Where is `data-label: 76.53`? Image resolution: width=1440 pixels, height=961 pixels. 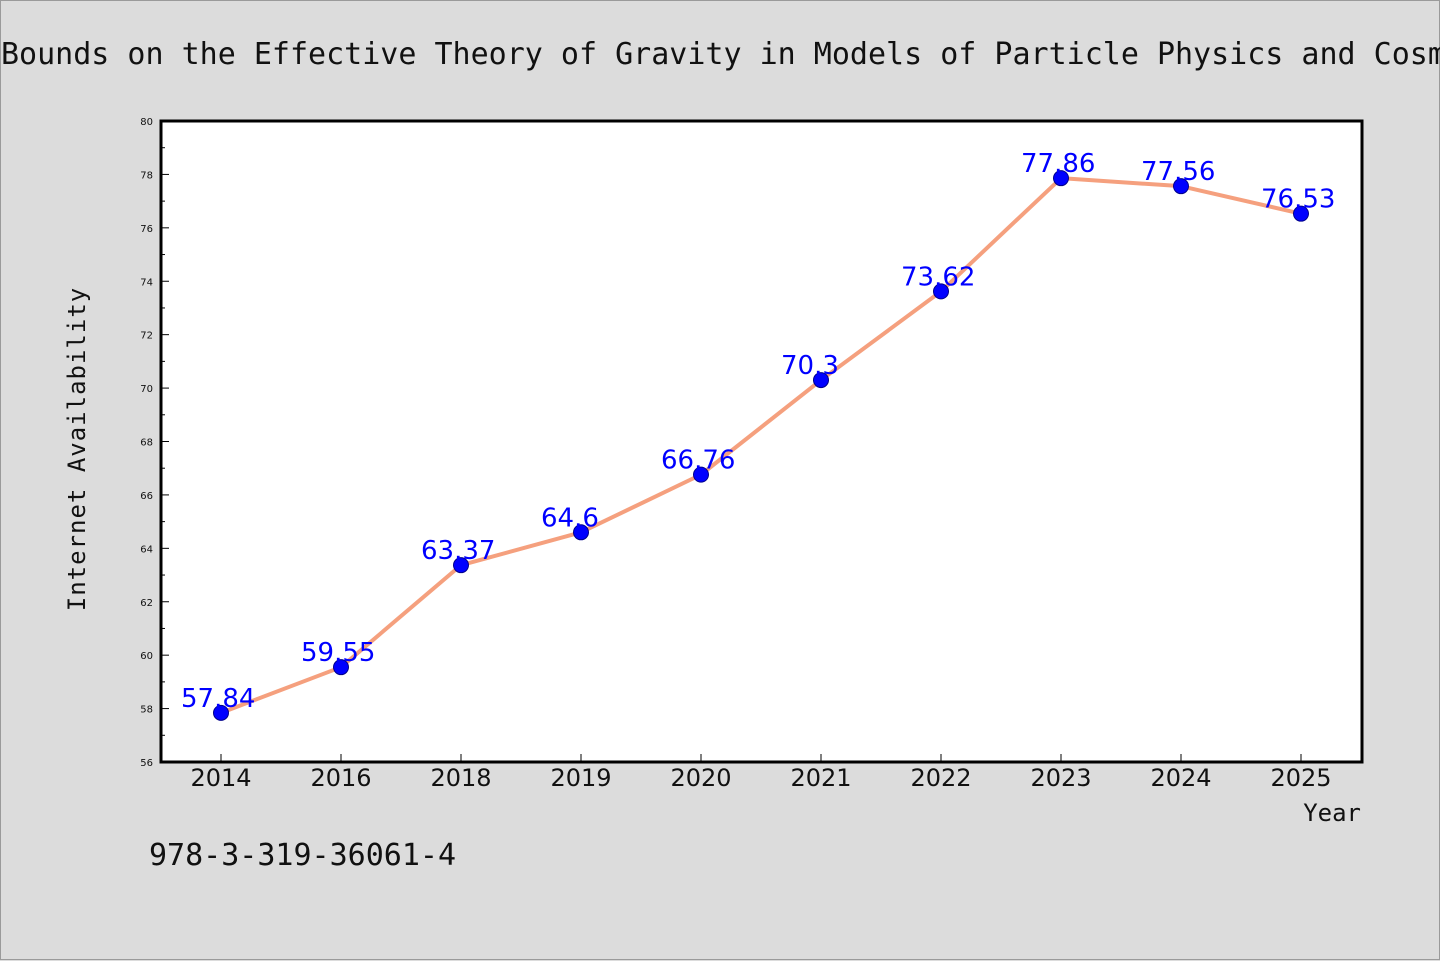
data-label: 76.53 is located at coordinates (1298, 200).